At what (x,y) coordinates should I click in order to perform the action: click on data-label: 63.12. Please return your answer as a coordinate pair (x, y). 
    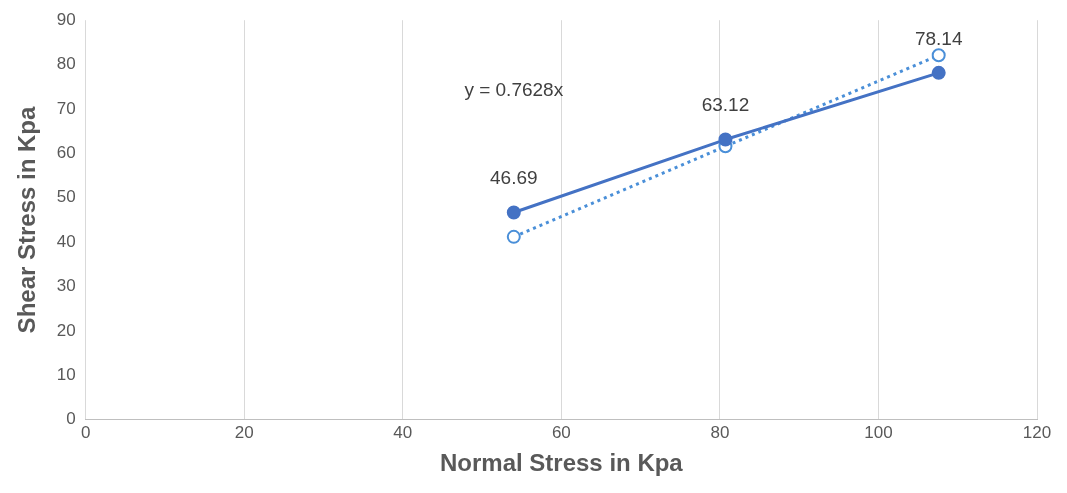
    Looking at the image, I should click on (725, 105).